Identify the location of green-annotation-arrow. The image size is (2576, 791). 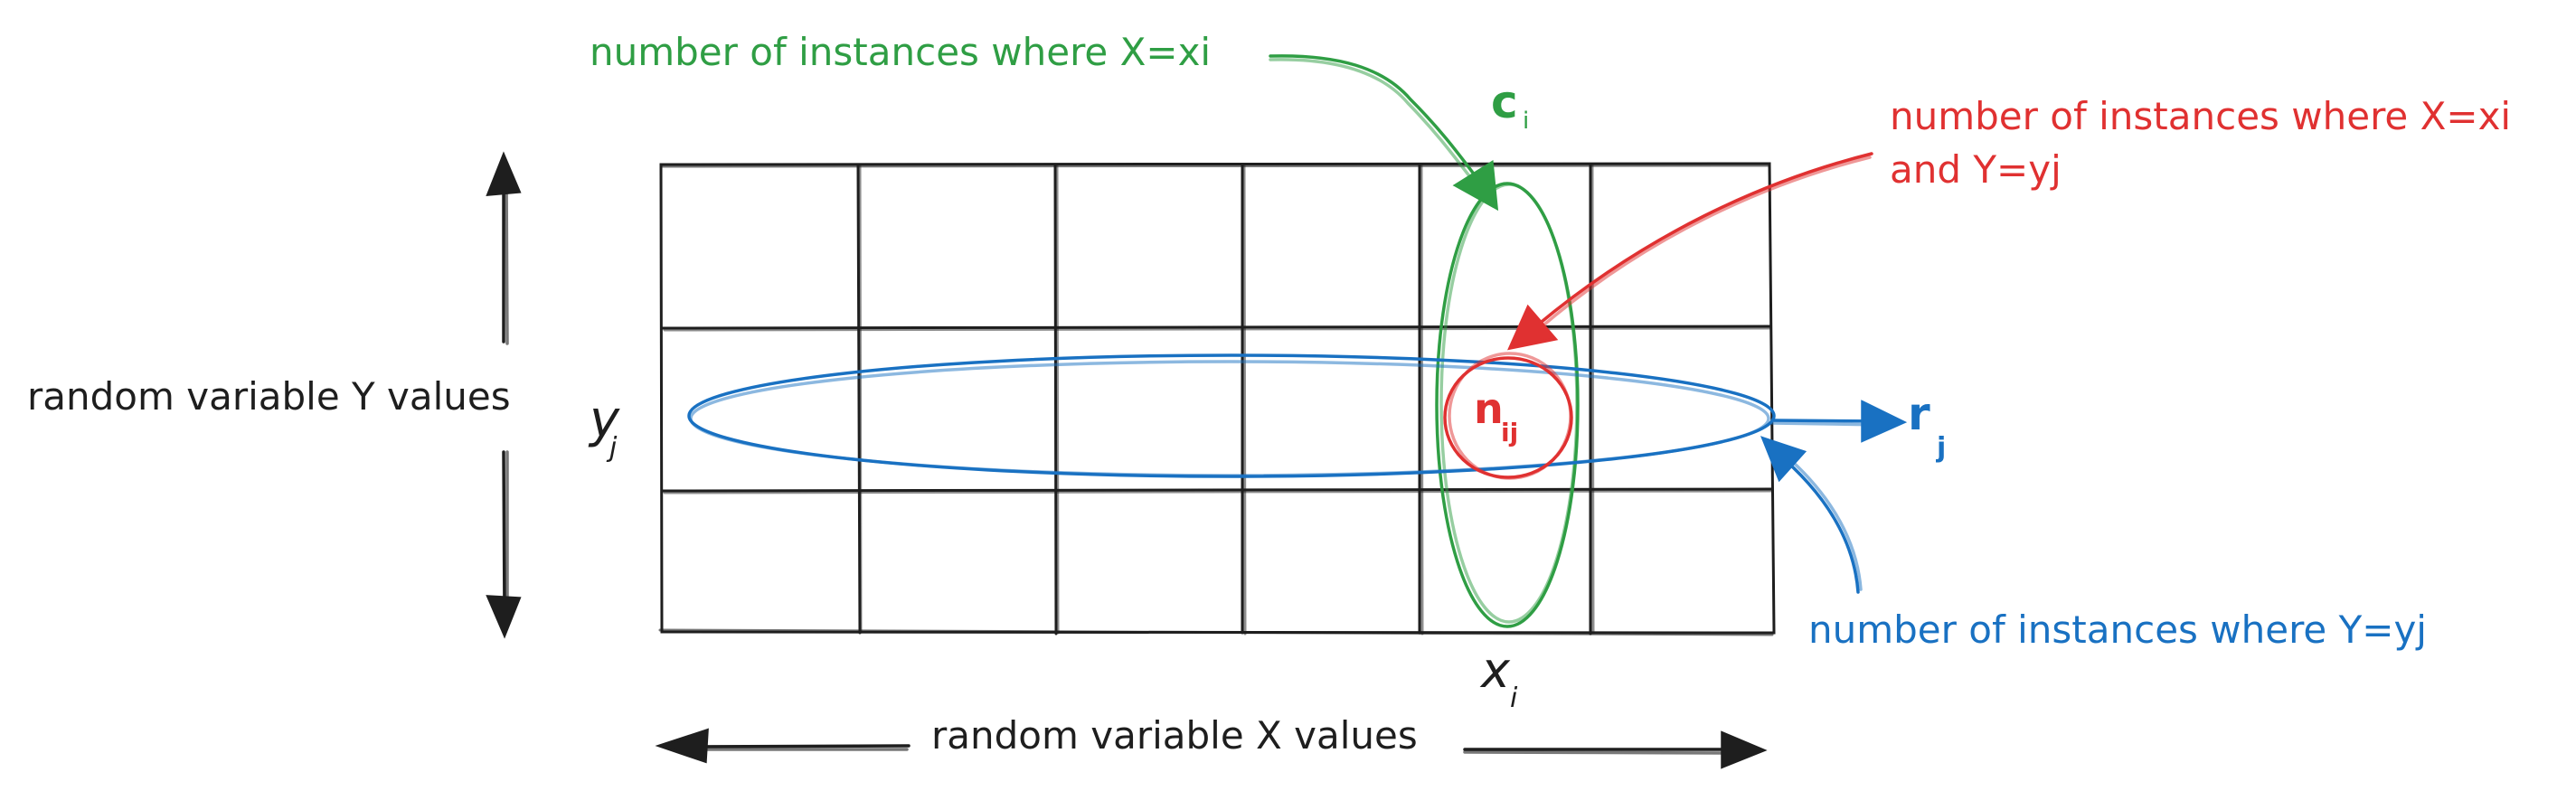
(1384, 133).